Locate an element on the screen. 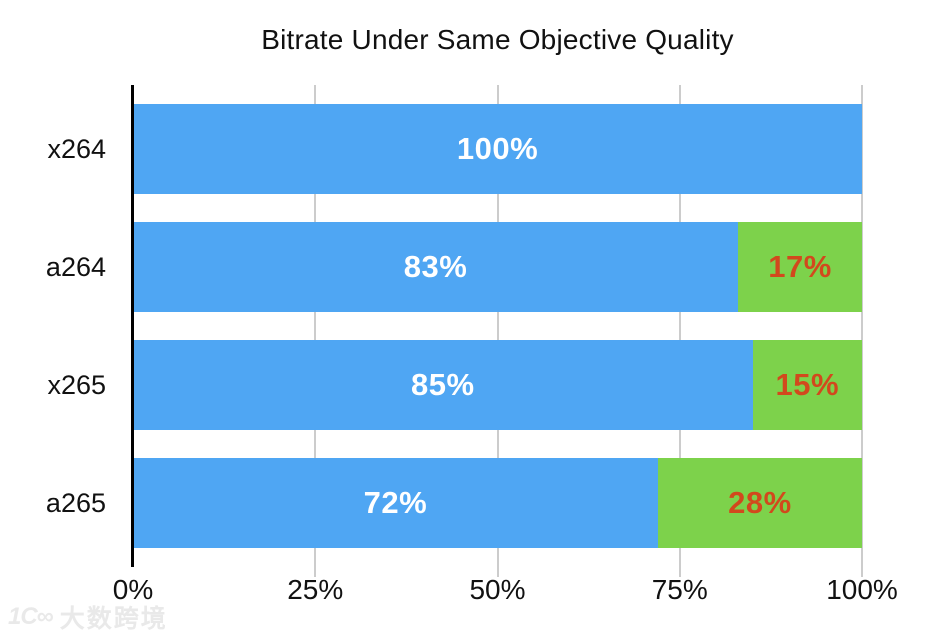 This screenshot has height=640, width=944. bar-value-label: 28% is located at coordinates (760, 502).